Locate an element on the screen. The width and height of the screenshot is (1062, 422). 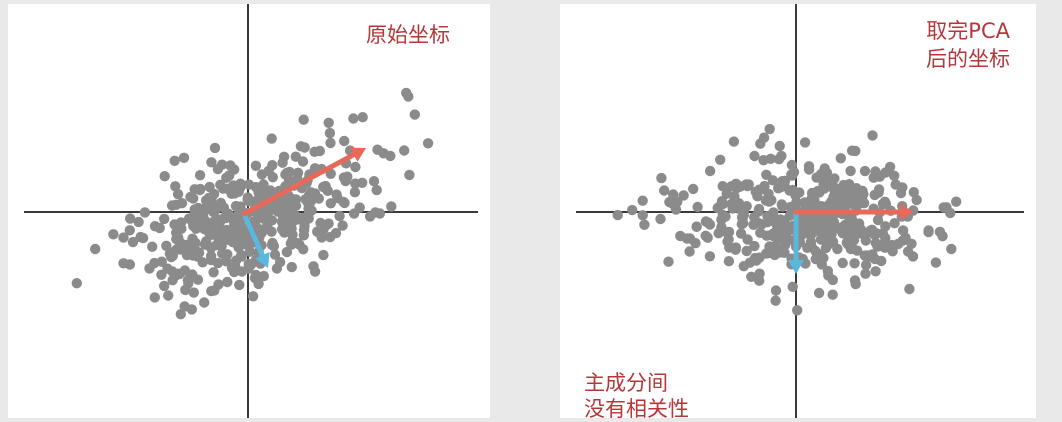
principal-component-arrow is located at coordinates (303, 182).